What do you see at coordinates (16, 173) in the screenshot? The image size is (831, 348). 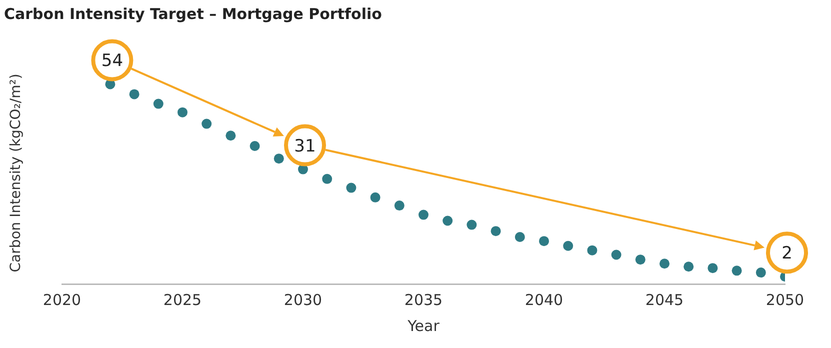 I see `y-axis-title: Carbon Intensity (kgCO₂/m²)` at bounding box center [16, 173].